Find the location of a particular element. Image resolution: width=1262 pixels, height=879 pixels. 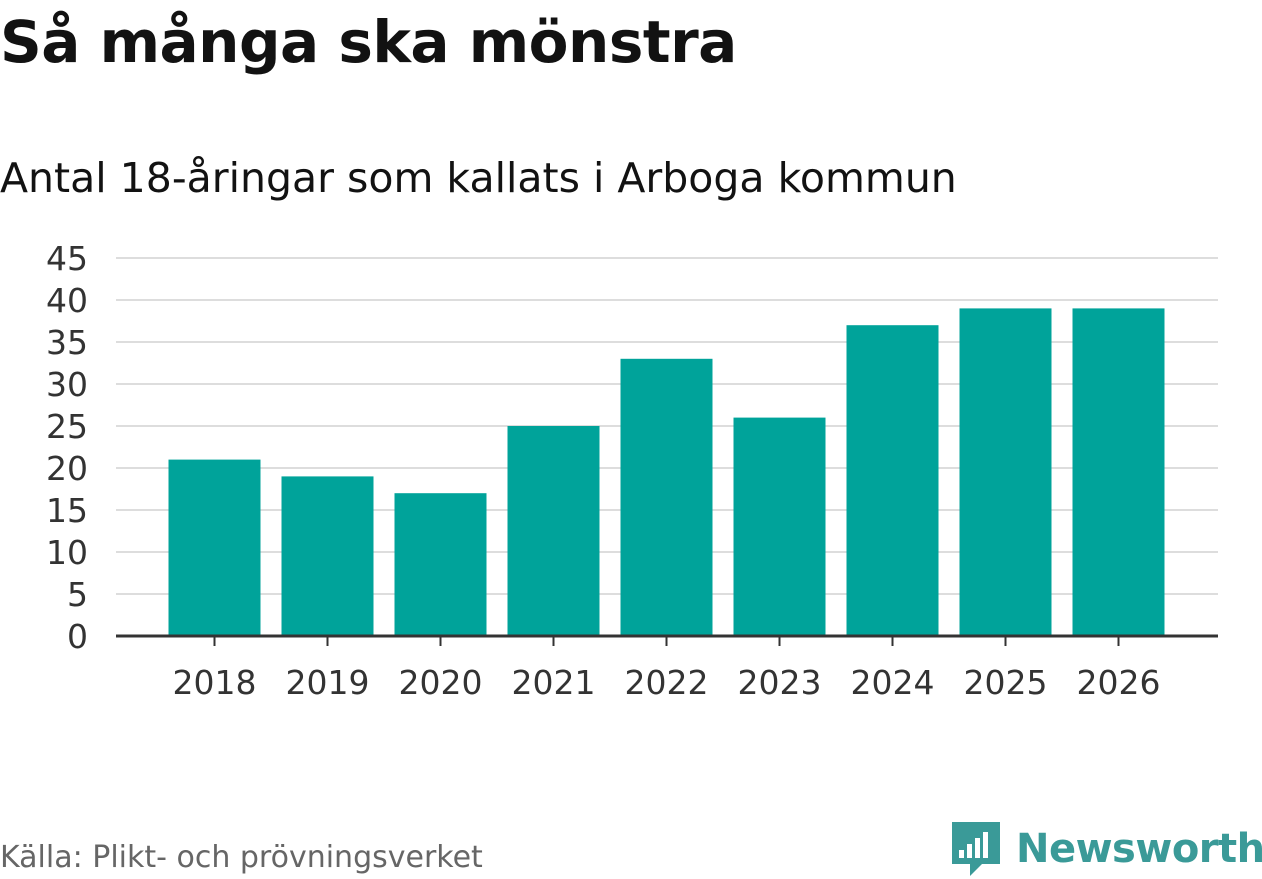

x-tick-label: 2022 is located at coordinates (667, 682).